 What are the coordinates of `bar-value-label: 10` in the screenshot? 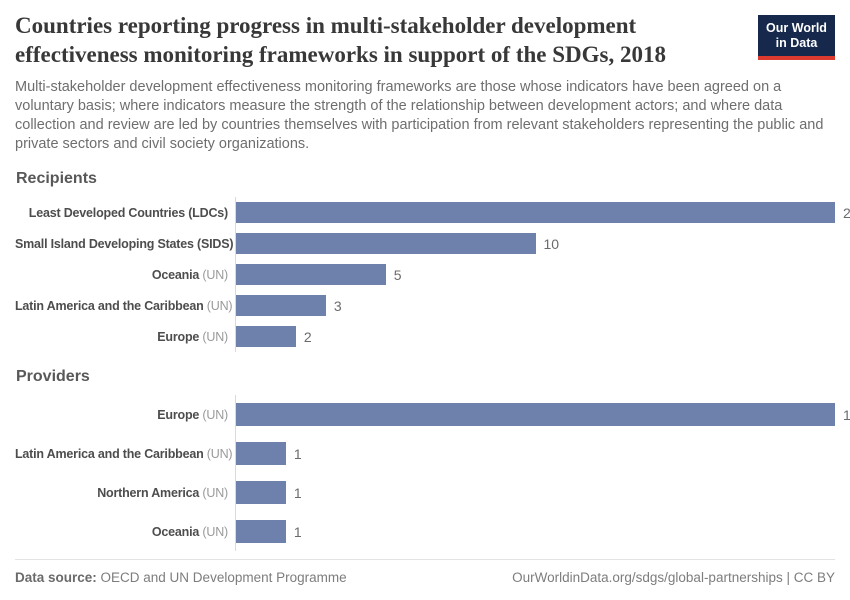 It's located at (551, 243).